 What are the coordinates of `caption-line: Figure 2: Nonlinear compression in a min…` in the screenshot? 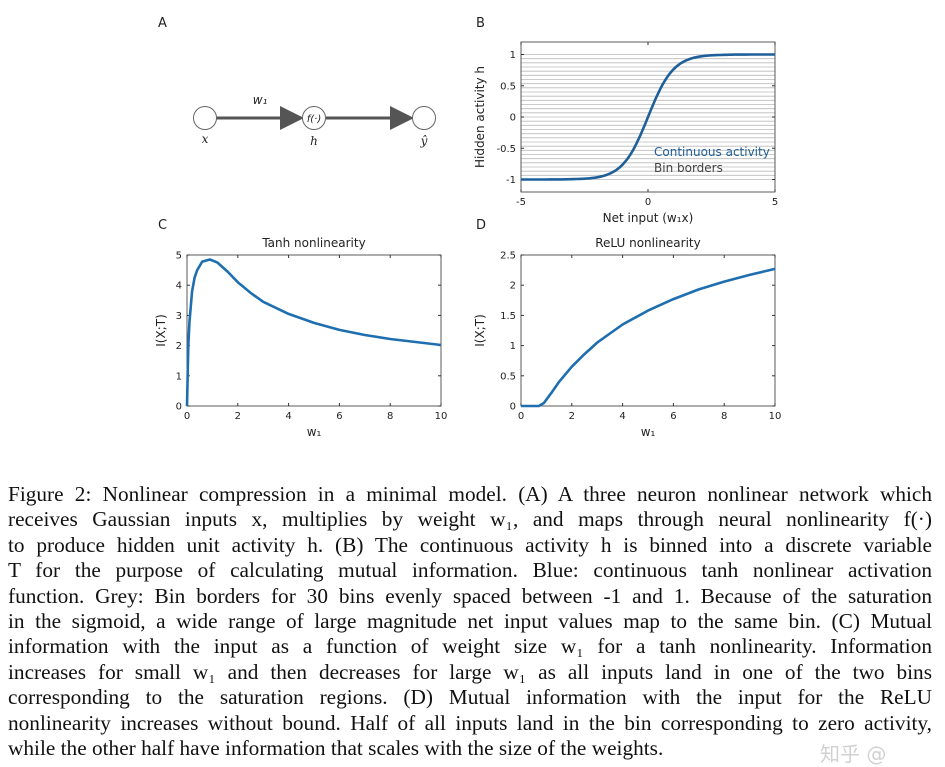 It's located at (470, 494).